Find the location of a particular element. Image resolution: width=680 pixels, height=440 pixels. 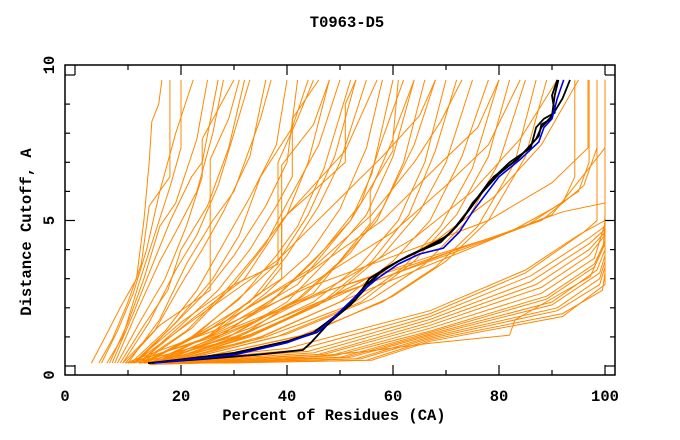

x-tick-label: 100 is located at coordinates (605, 397).